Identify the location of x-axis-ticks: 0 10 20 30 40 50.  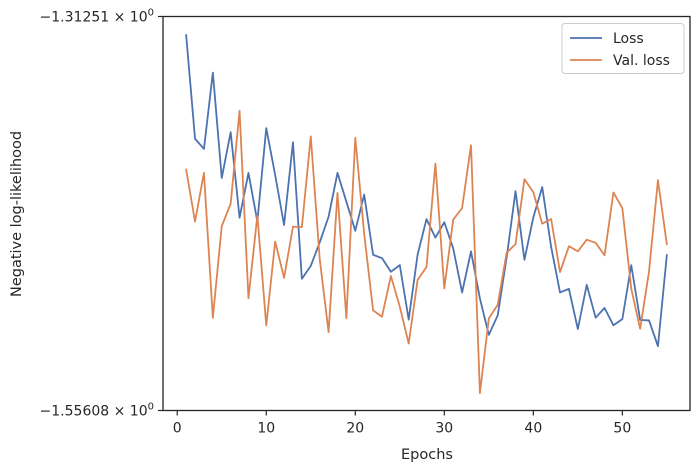
(402, 423).